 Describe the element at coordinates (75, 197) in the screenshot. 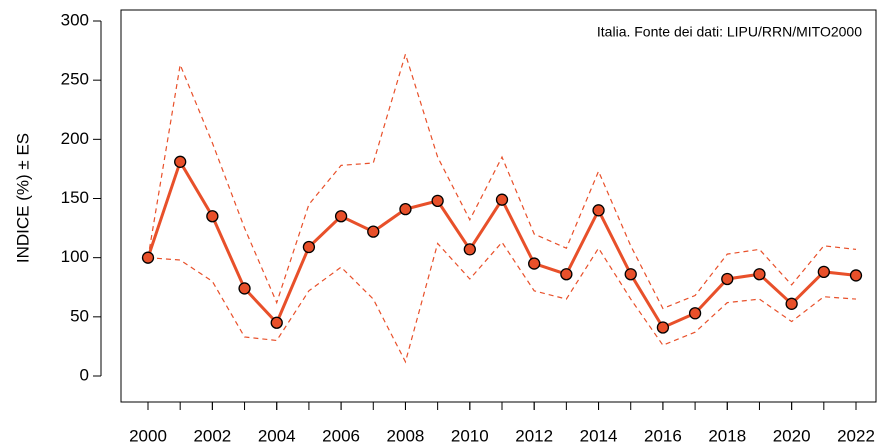

I see `y-tick-label: 150` at that location.